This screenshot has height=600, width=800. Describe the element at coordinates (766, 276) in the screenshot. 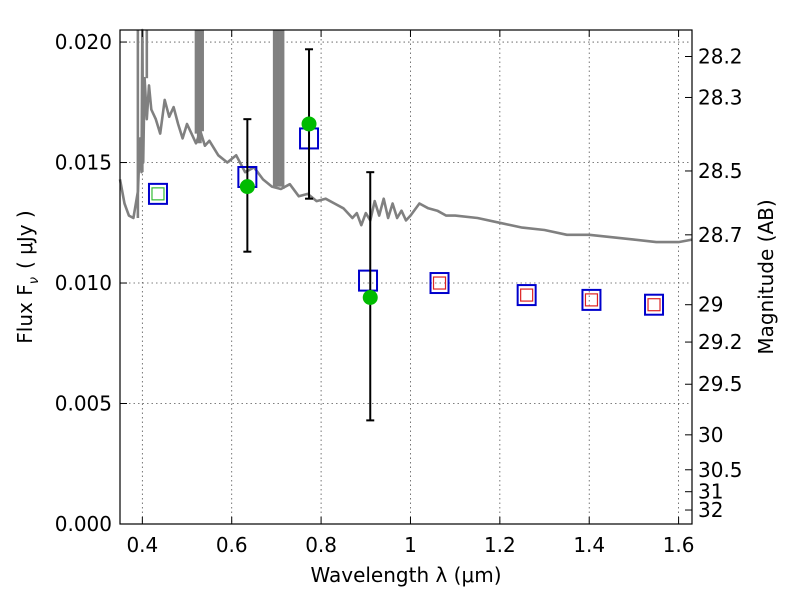

I see `y2-axis-label: Magnitude (AB)` at that location.